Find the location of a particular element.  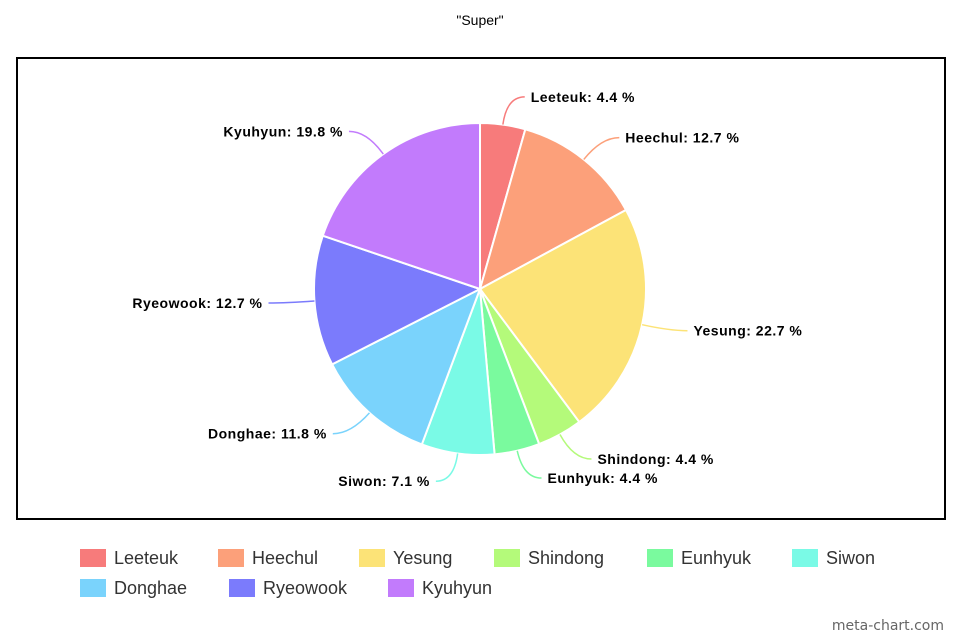

legend-item-kyuhyun: Kyuhyun is located at coordinates (440, 588).